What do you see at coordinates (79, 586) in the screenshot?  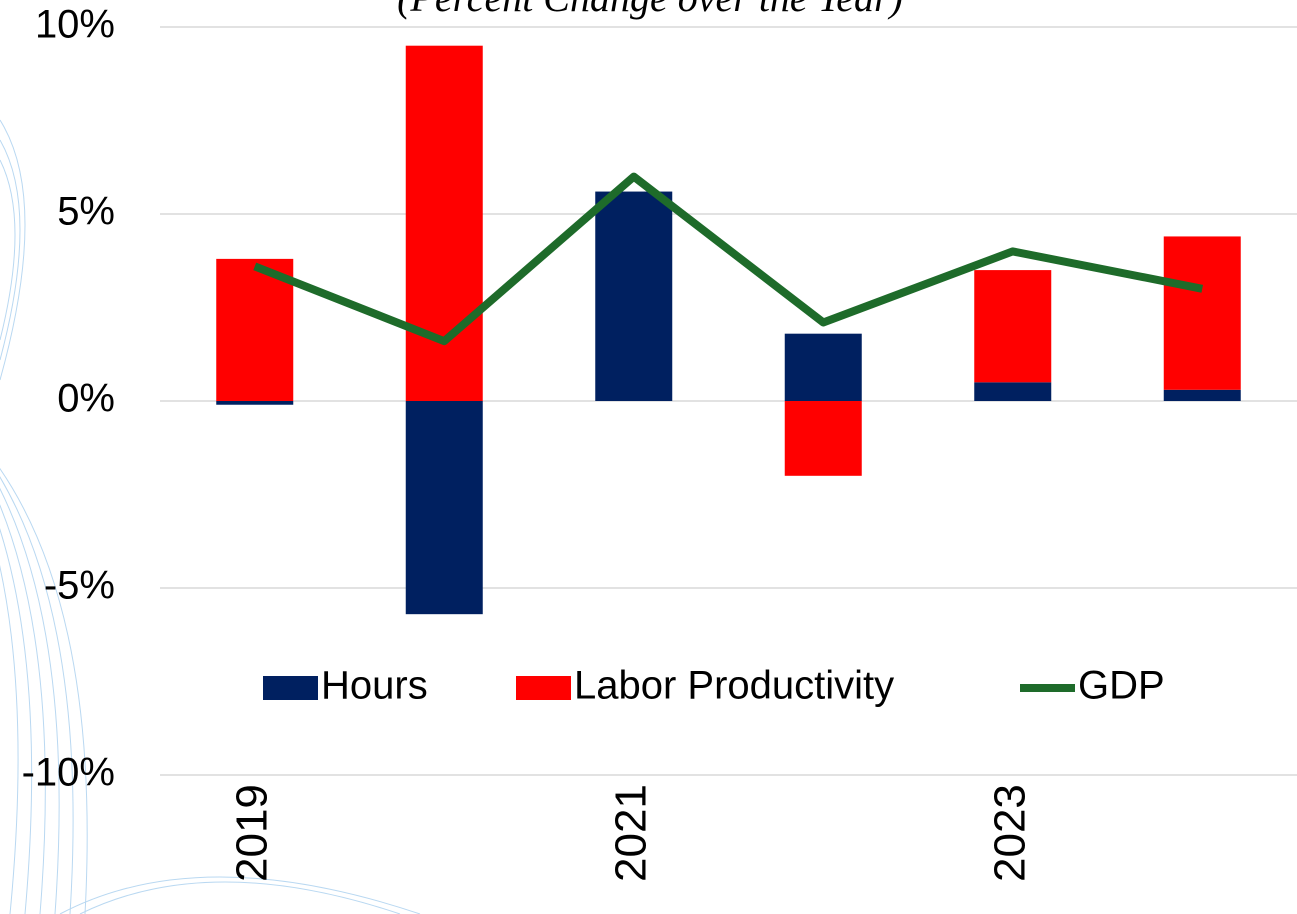 I see `y-tick-label: -5%` at bounding box center [79, 586].